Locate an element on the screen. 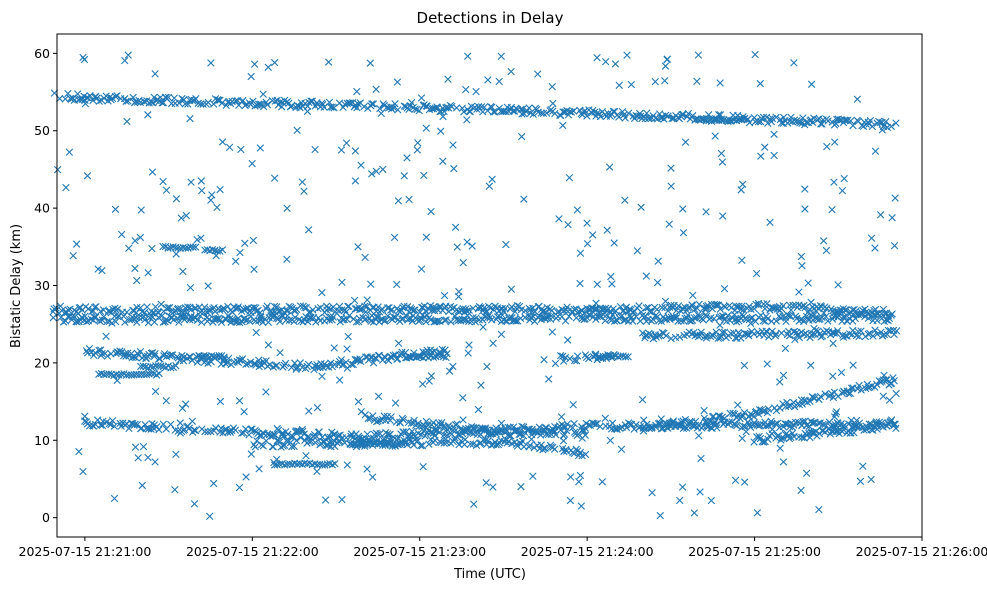  chart-title: Detections in Delay is located at coordinates (490, 18).